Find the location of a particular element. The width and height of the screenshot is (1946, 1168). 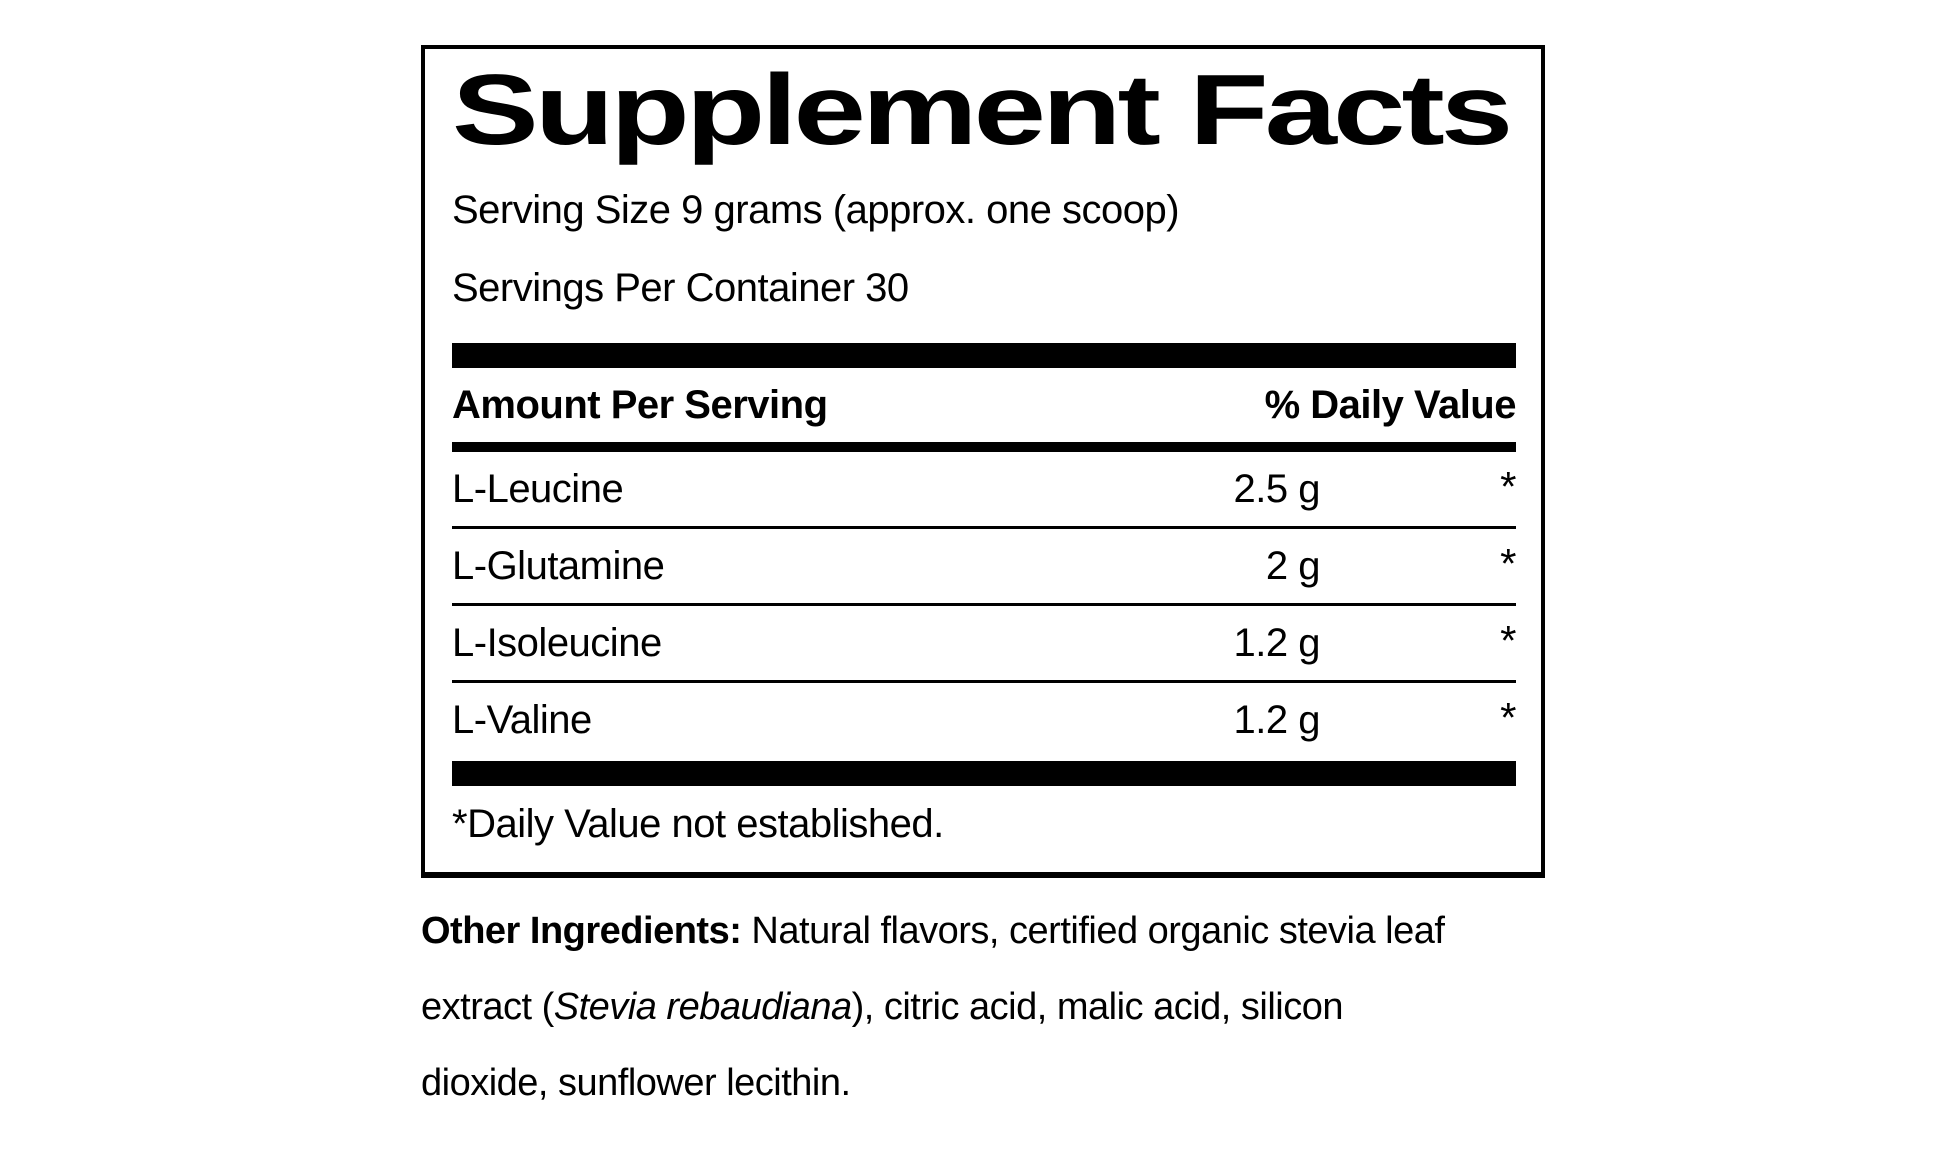

ingredient-name: L-Isoleucine is located at coordinates (557, 642).